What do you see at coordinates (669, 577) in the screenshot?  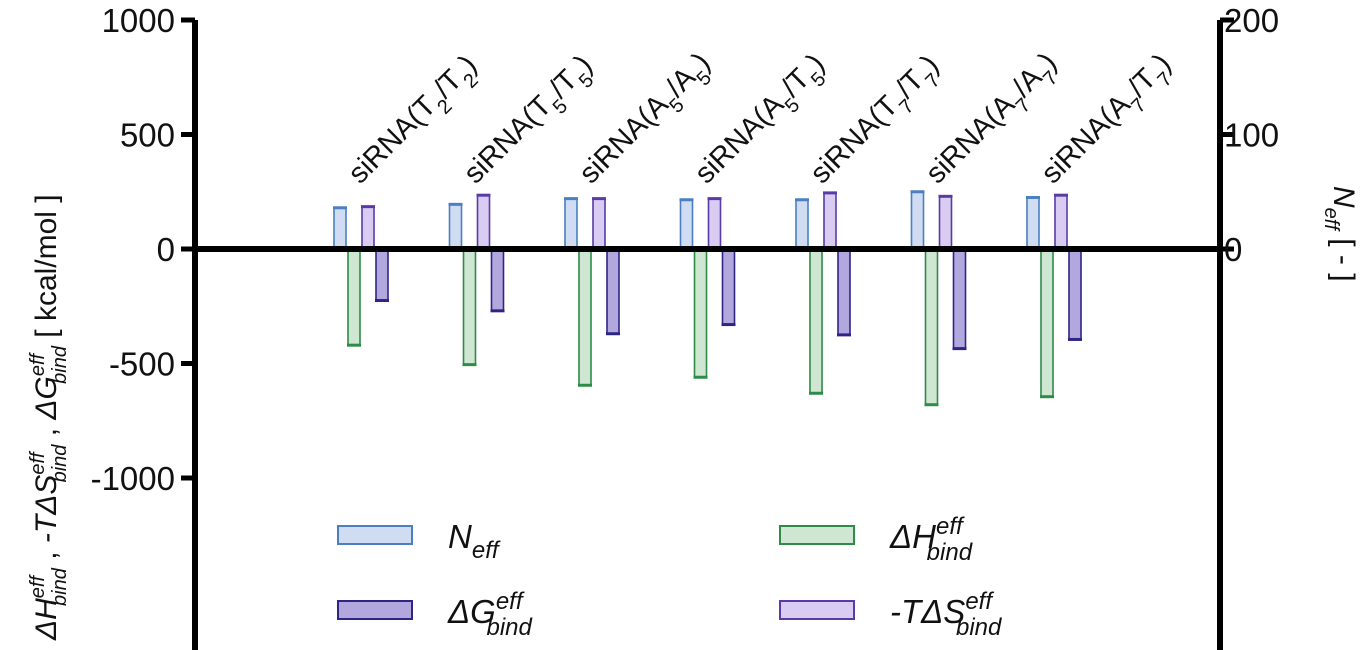 I see `legend: Neff ΔHeff bind ΔGeff bind -TΔSeff bind` at bounding box center [669, 577].